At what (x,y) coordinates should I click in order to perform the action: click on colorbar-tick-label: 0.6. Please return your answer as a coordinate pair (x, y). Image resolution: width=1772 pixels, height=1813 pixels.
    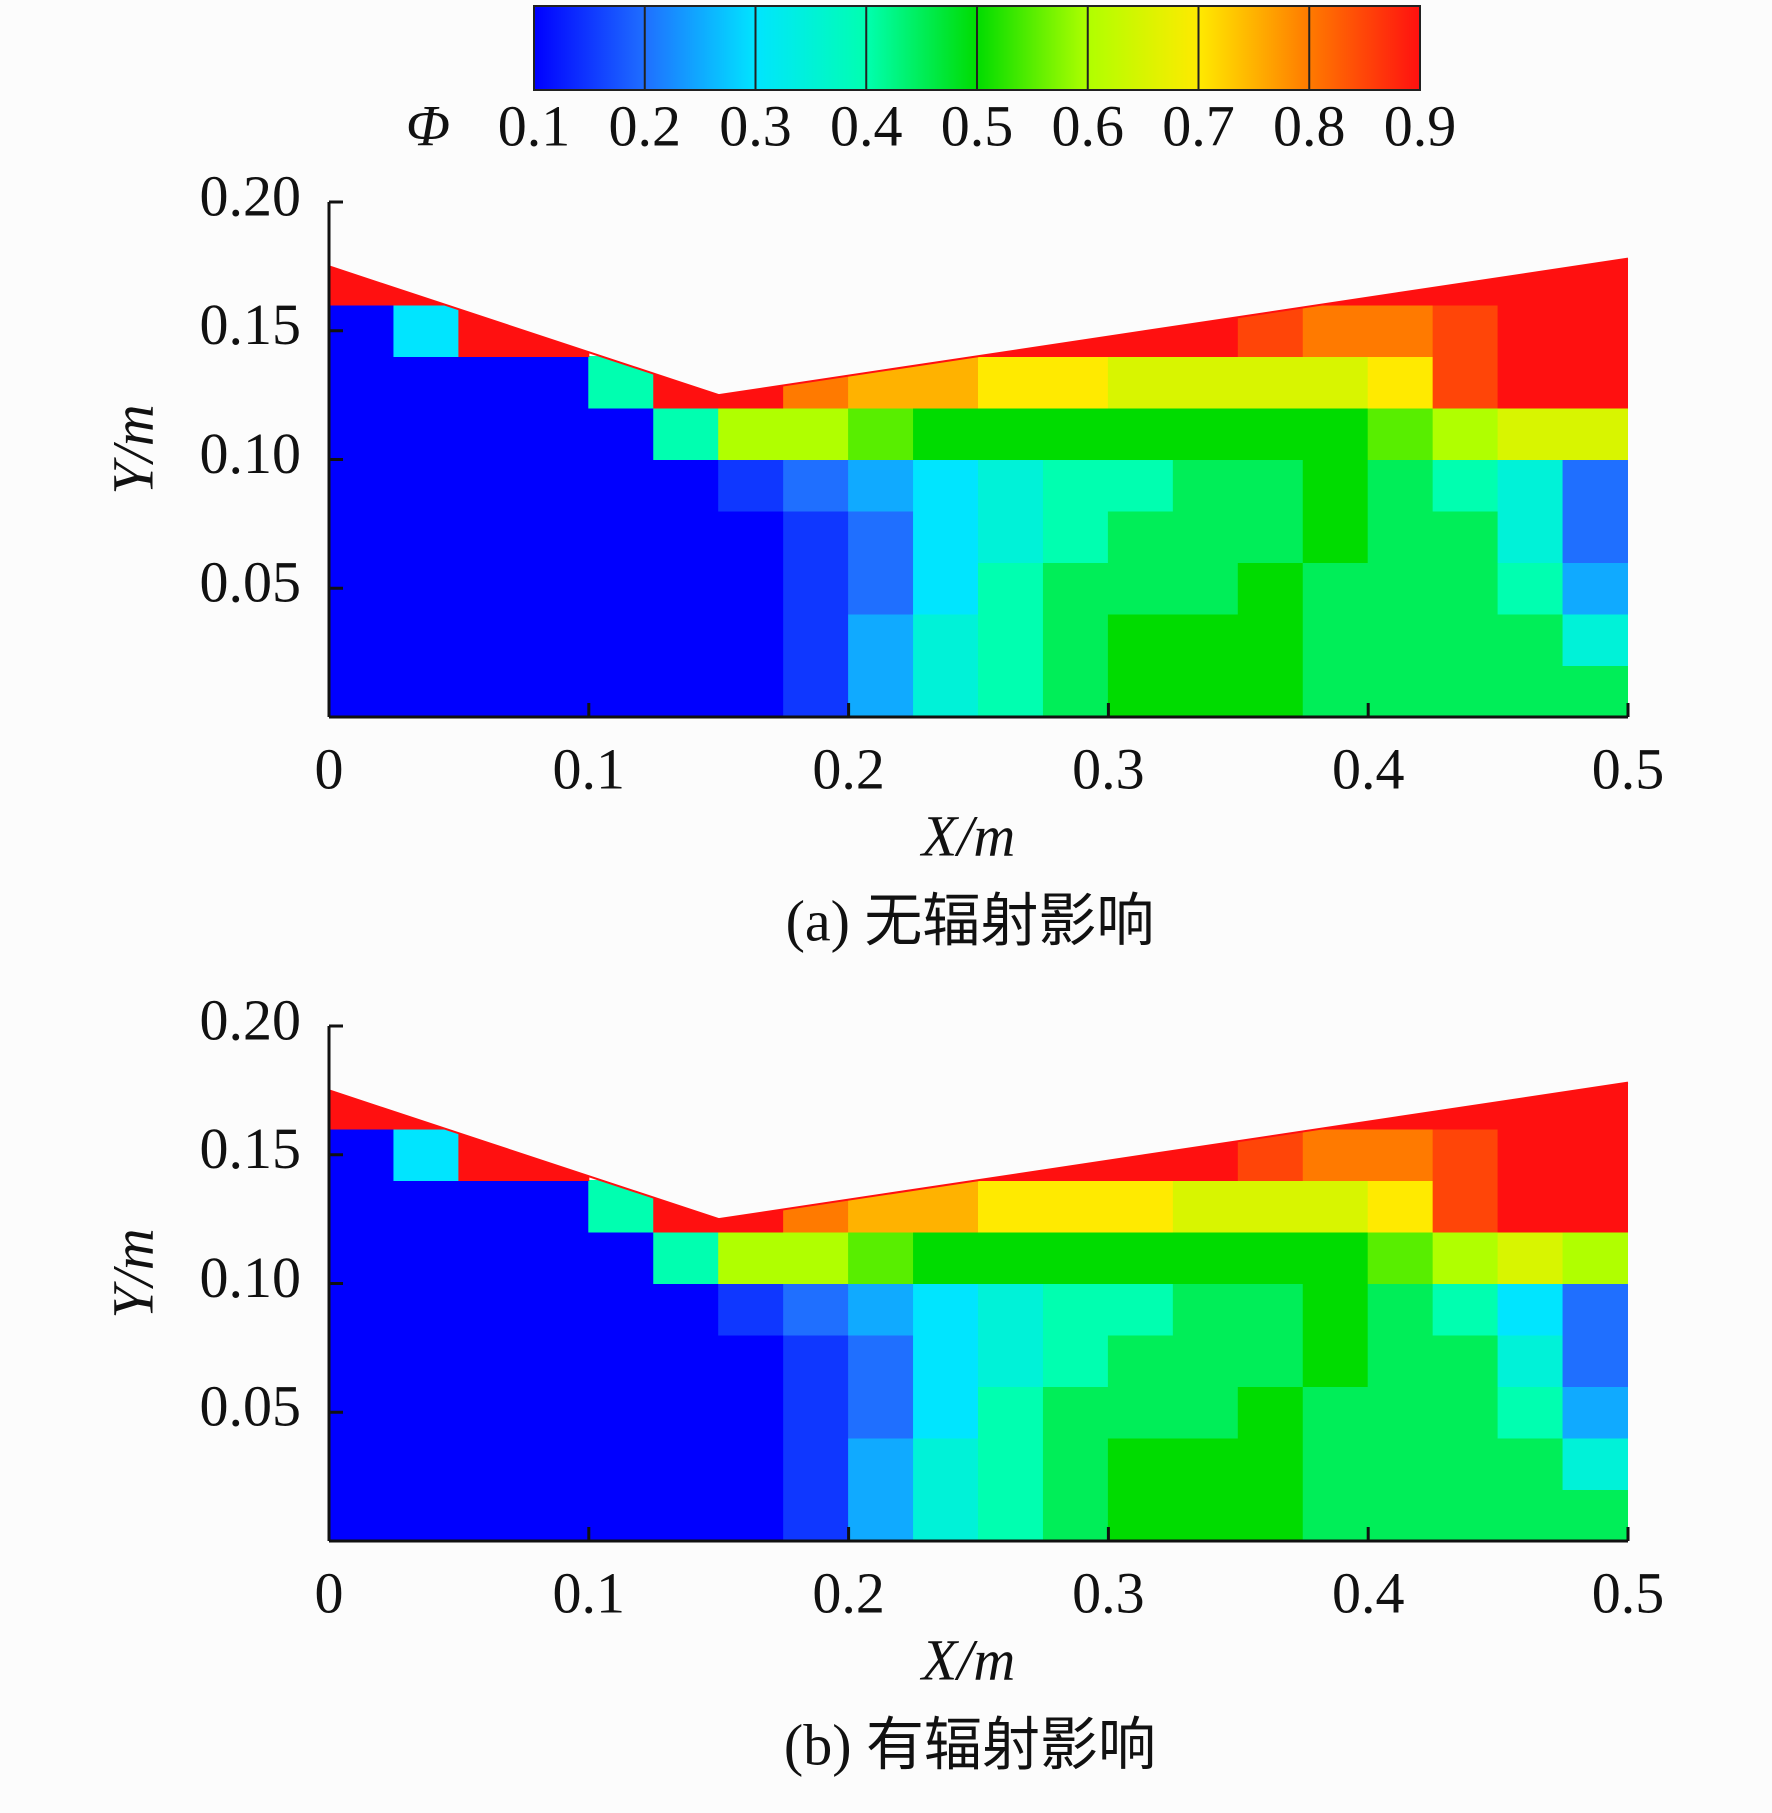
    Looking at the image, I should click on (1088, 125).